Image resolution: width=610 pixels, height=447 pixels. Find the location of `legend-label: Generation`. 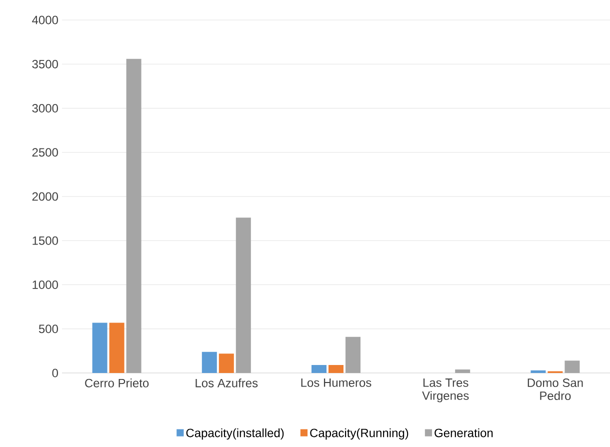

legend-label: Generation is located at coordinates (463, 433).